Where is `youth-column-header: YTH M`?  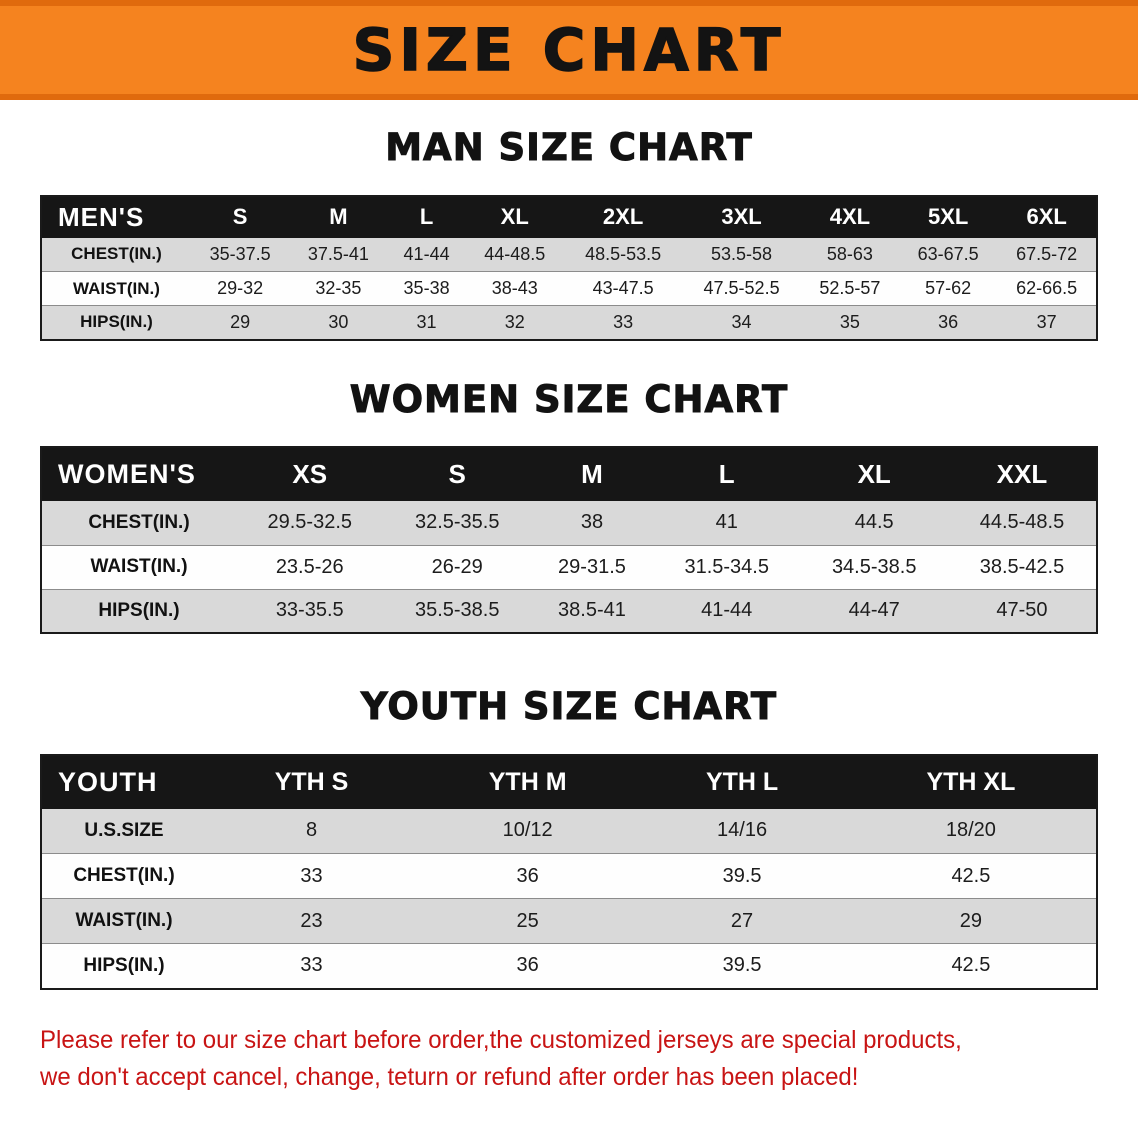 youth-column-header: YTH M is located at coordinates (528, 781).